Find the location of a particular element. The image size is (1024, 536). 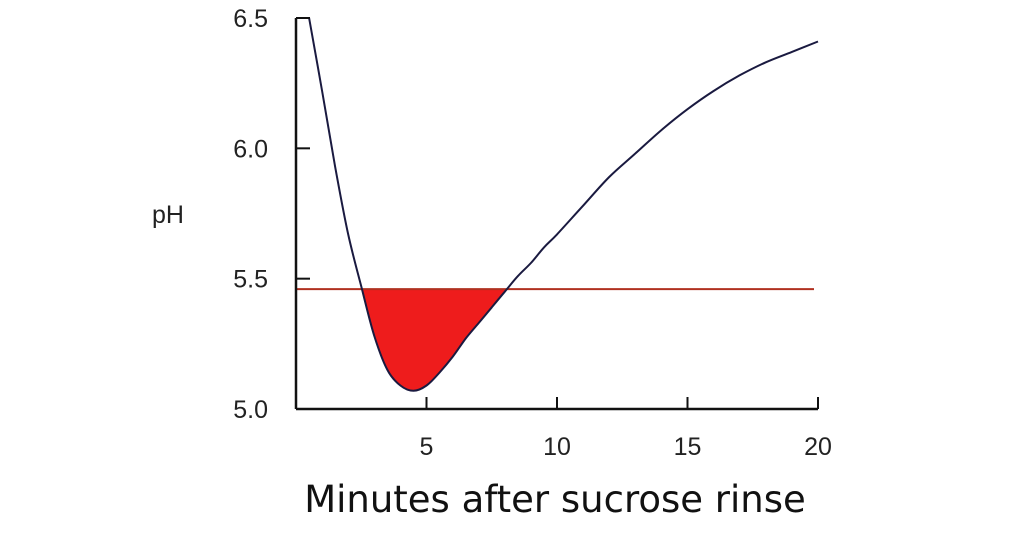

critical-ph-area is located at coordinates (434, 340).